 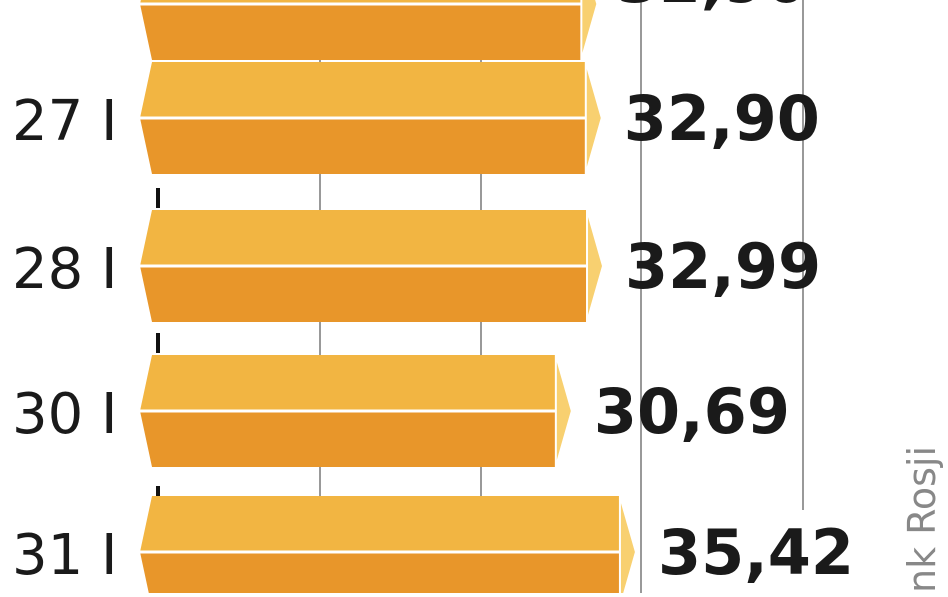 I want to click on value-label: 30,69, so click(x=692, y=411).